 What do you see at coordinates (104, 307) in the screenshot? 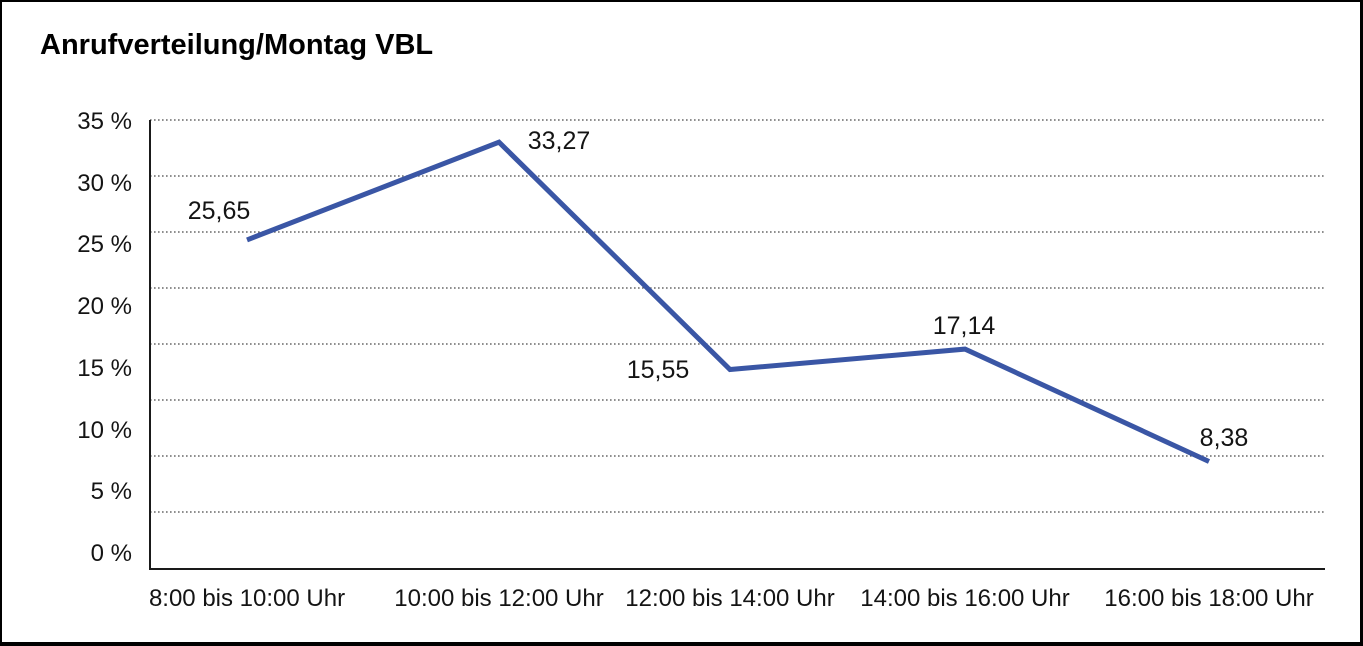
I see `y-axis-tick-label: 20 %` at bounding box center [104, 307].